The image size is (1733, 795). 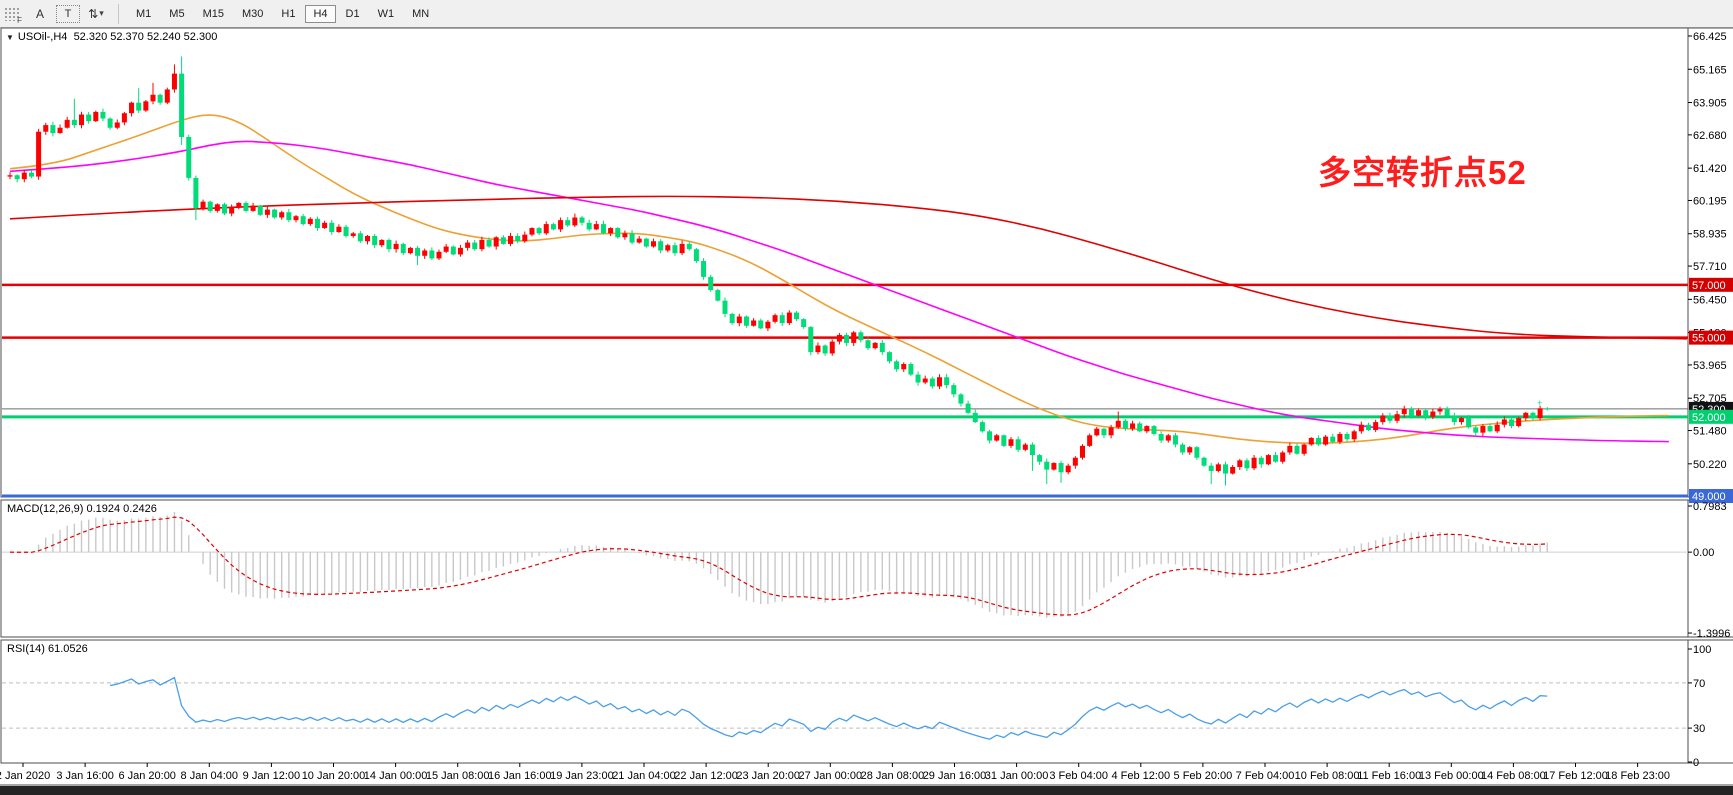 I want to click on svg-text: 49.000, so click(x=1709, y=497).